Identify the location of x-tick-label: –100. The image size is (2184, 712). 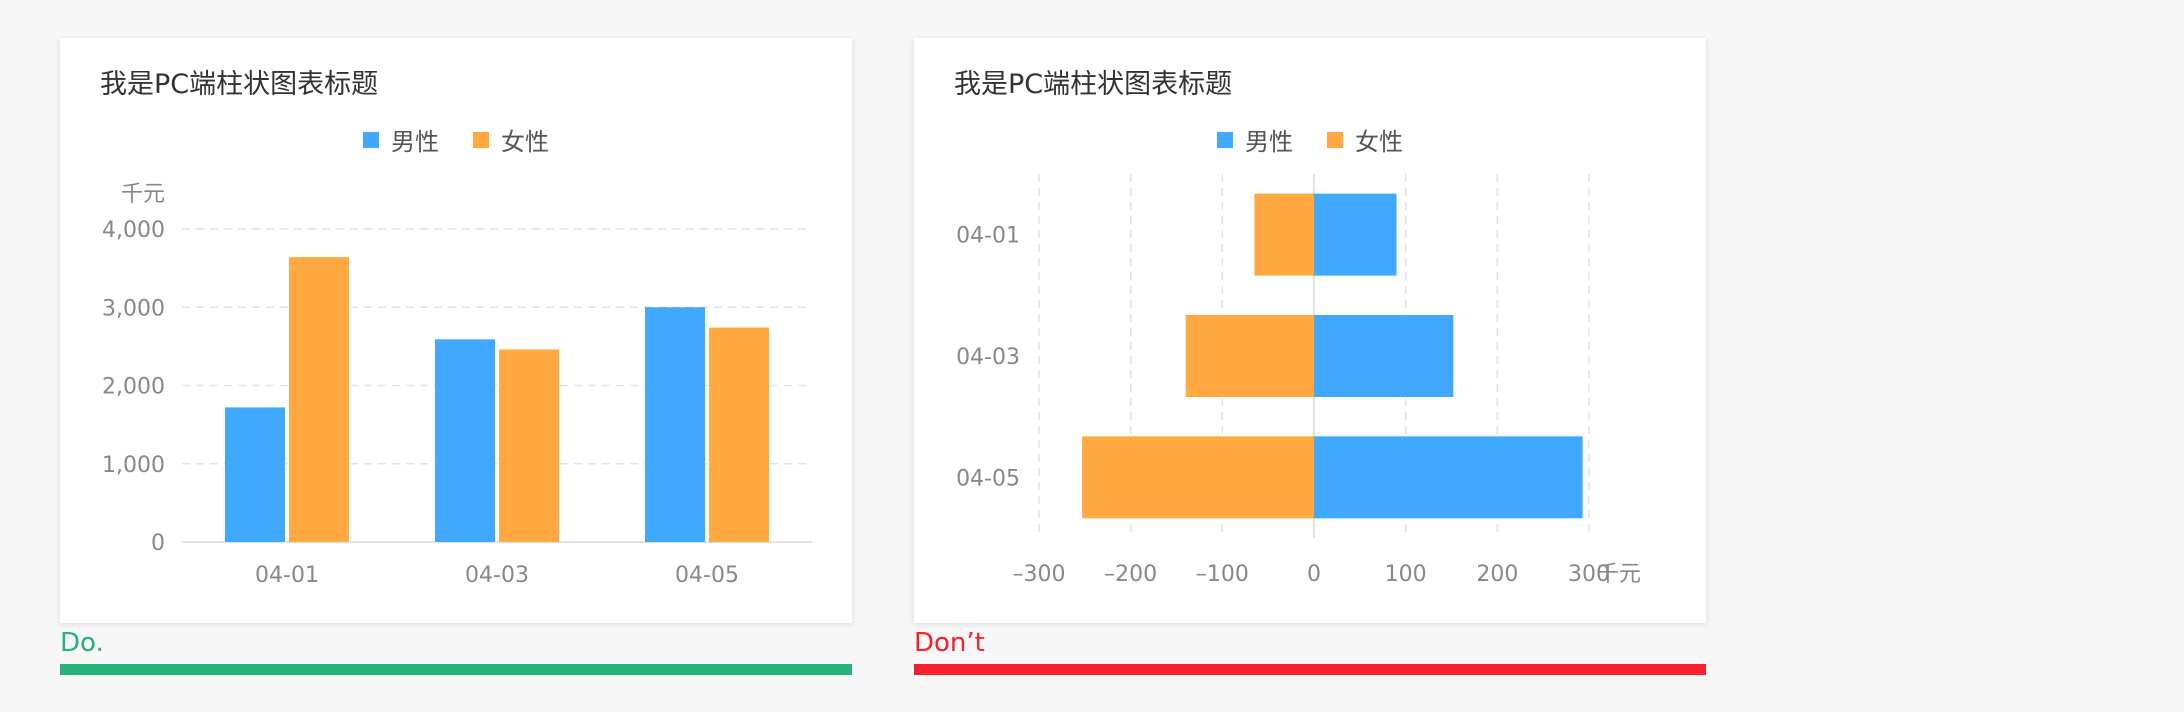
(1222, 574).